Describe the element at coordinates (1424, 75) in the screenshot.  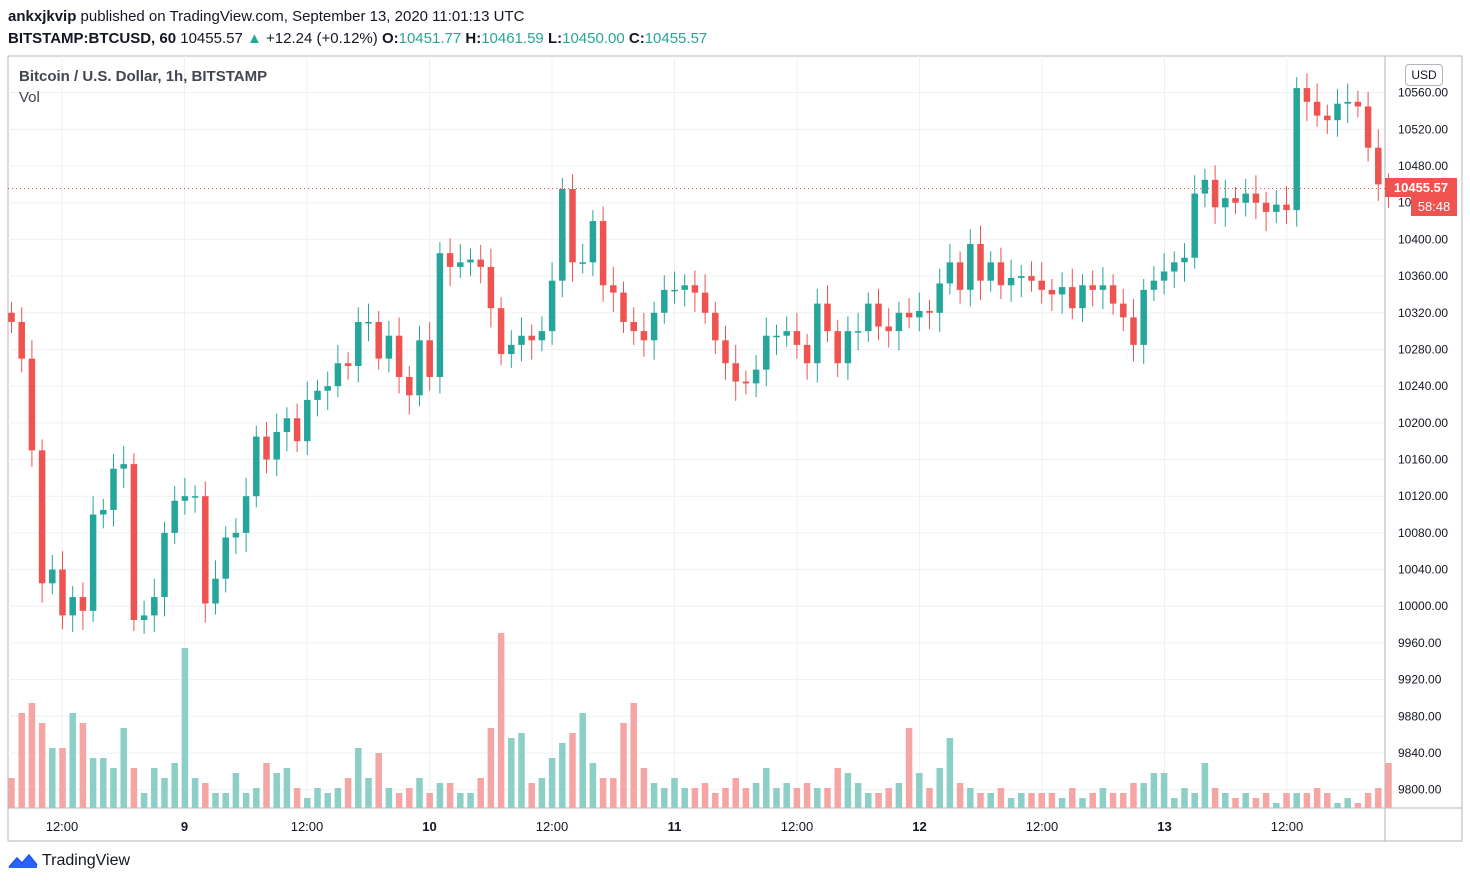
I see `currency-button: USD` at that location.